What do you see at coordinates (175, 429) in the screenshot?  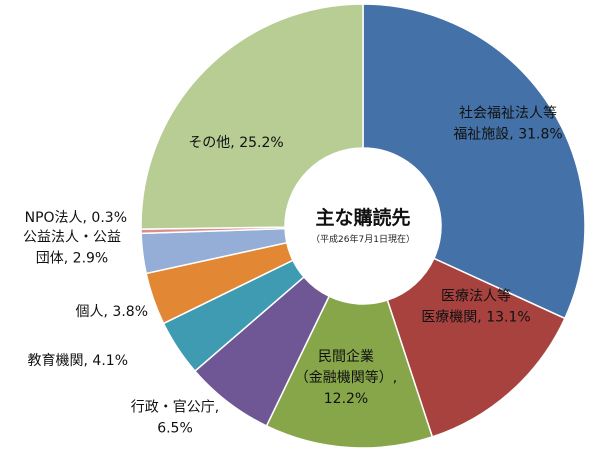 I see `label-government-line: 6.5%` at bounding box center [175, 429].